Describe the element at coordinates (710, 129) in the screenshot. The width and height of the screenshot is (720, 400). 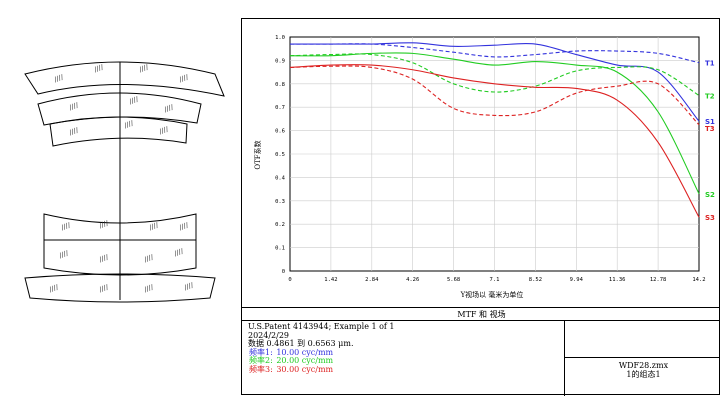
I see `line-label-t3: T3` at that location.